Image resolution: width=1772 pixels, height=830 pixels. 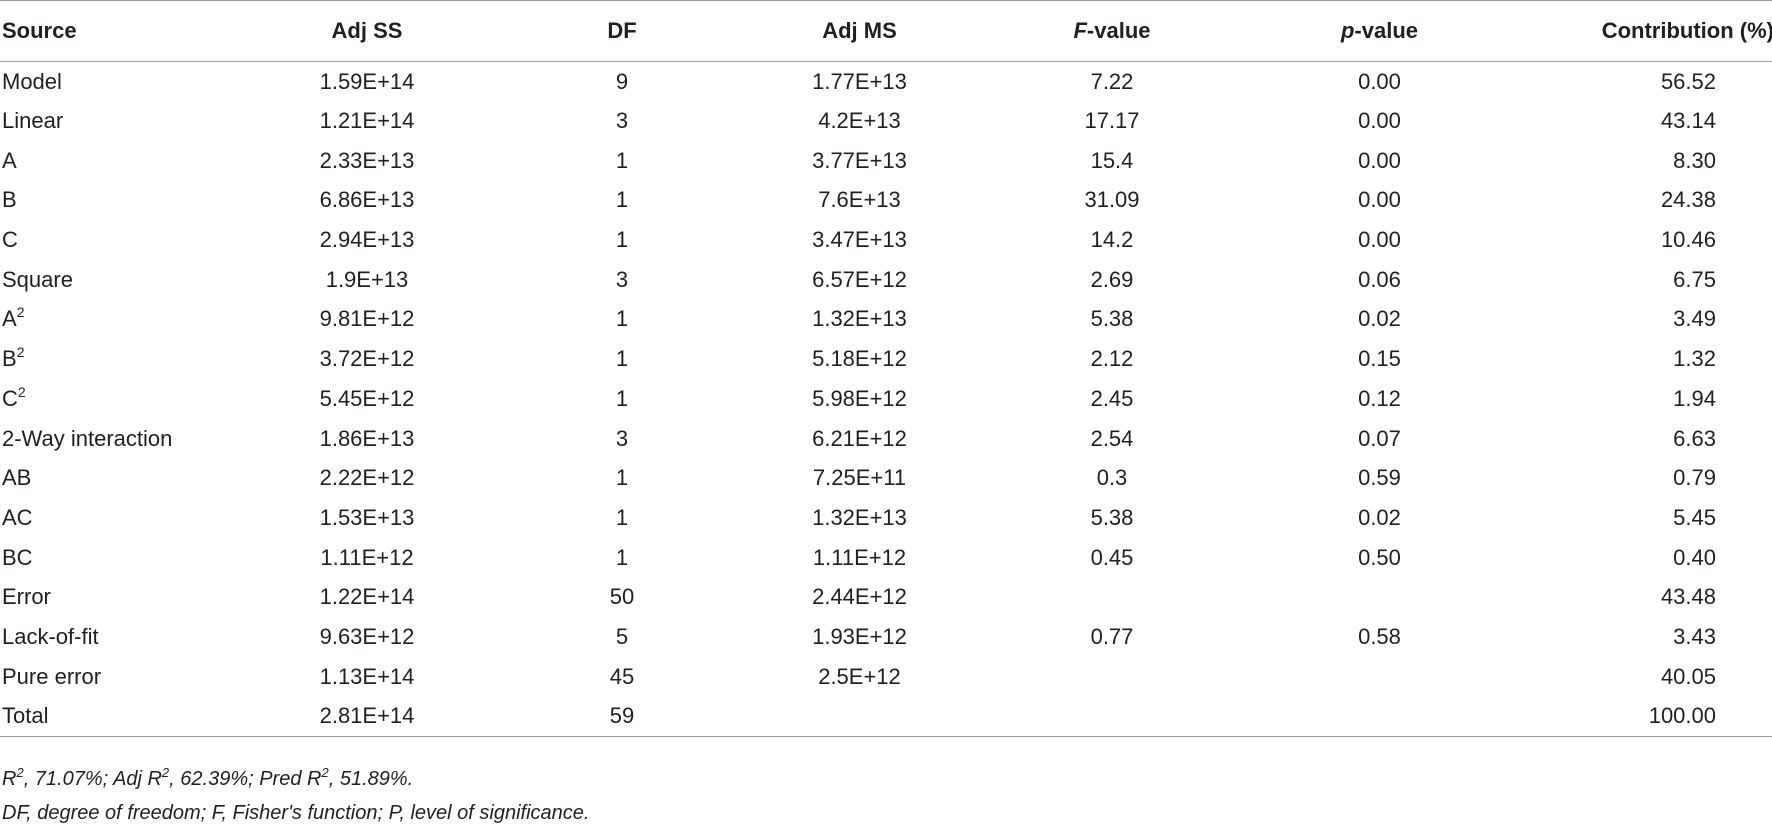 What do you see at coordinates (859, 81) in the screenshot?
I see `cell-adj-ms: 1.77E+13` at bounding box center [859, 81].